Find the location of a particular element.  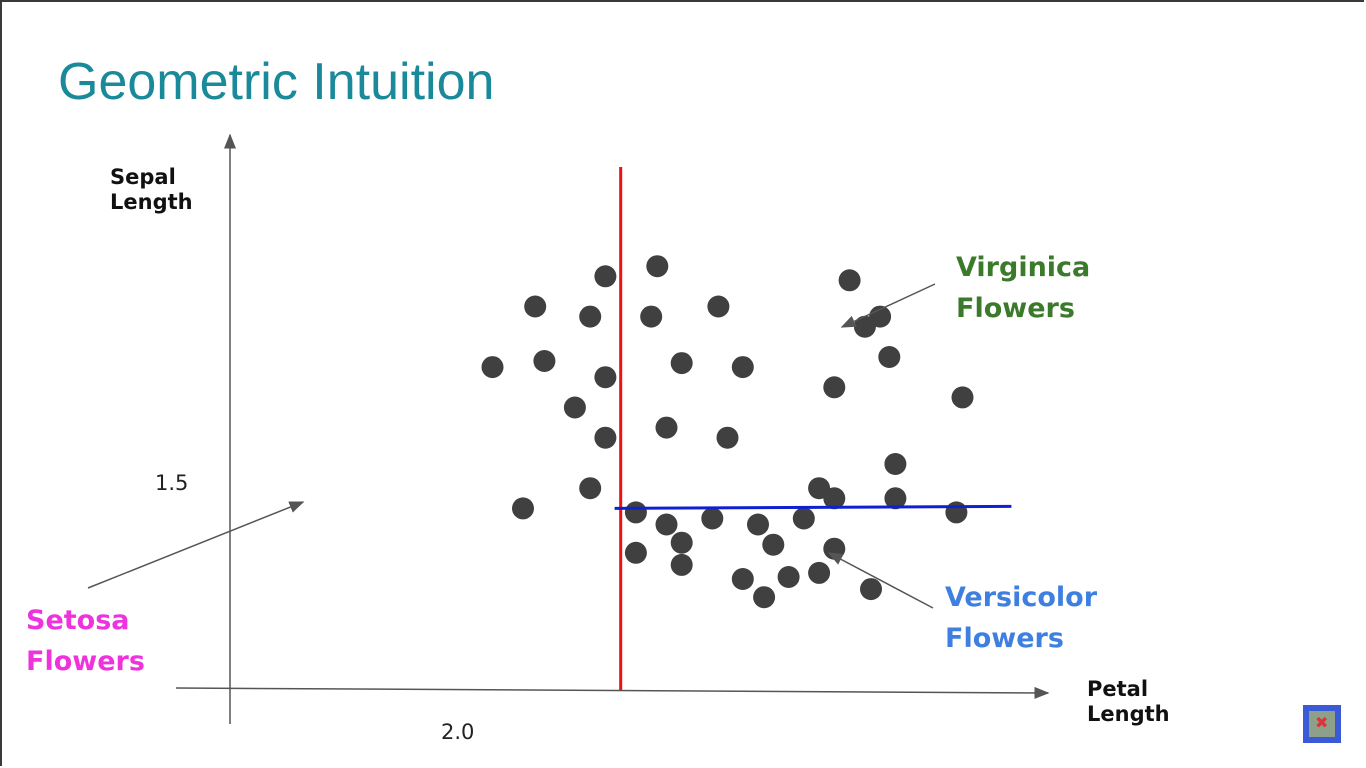

picture-in-picture-icon is located at coordinates (1322, 724).